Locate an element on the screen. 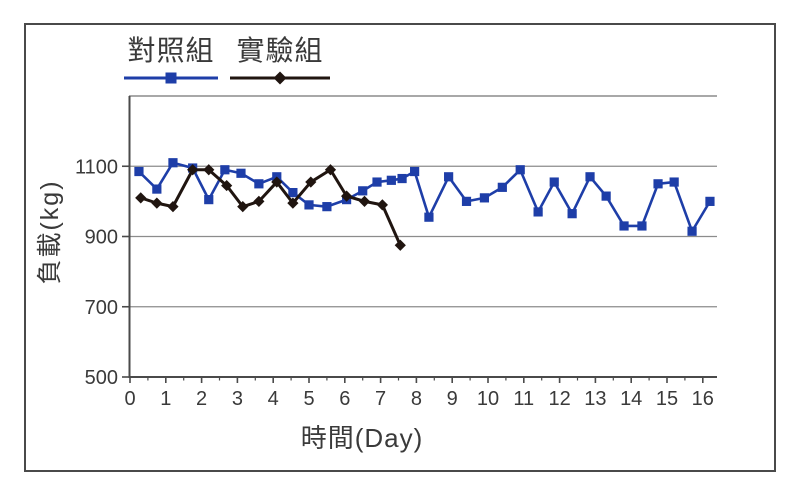 The width and height of the screenshot is (800, 498). x-tick-label: 9 is located at coordinates (452, 399).